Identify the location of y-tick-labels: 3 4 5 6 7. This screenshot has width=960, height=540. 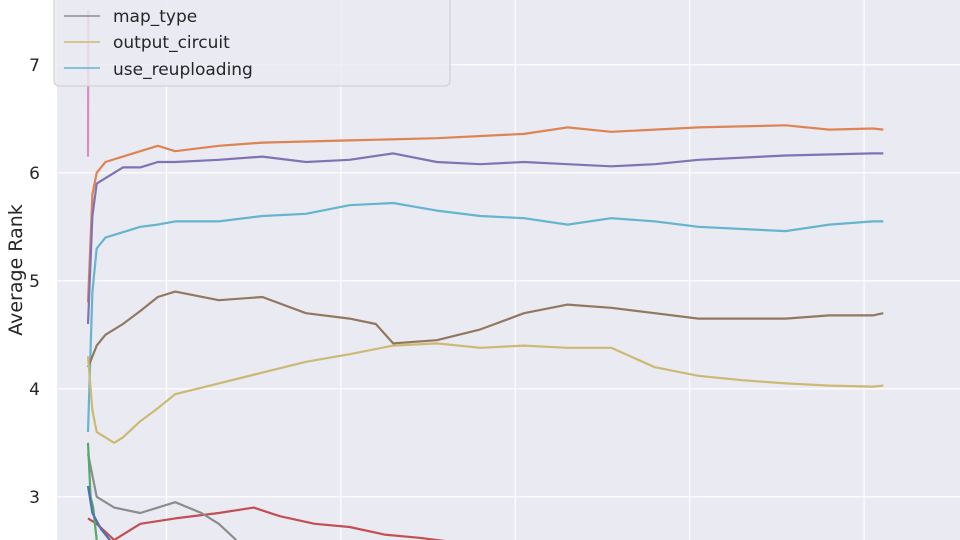
(34, 282).